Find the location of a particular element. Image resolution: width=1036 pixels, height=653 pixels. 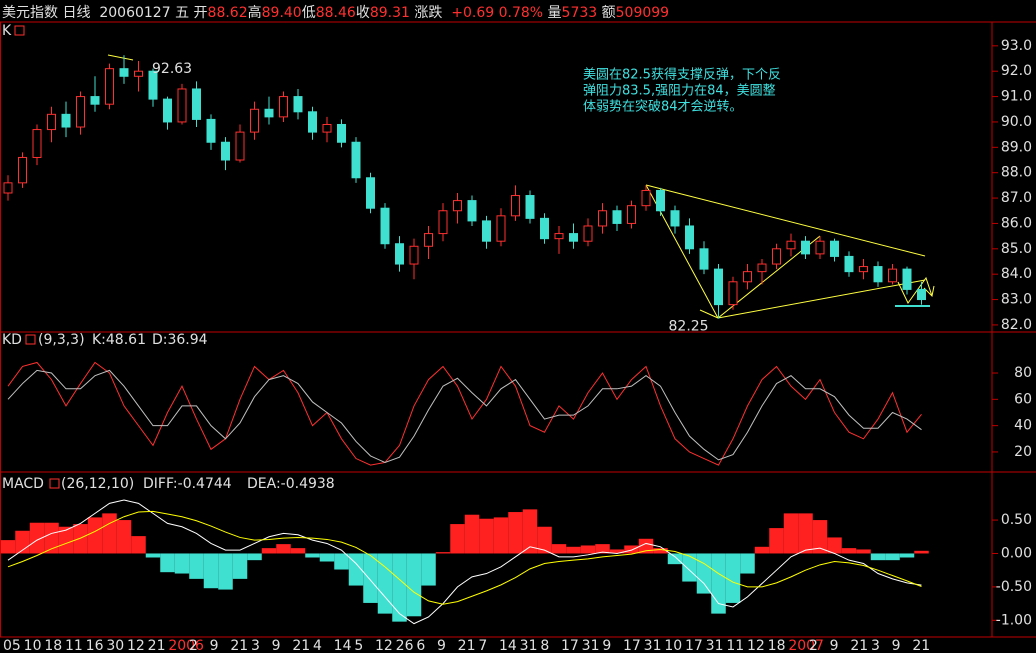

extreme-label: 92.63 is located at coordinates (172, 69).